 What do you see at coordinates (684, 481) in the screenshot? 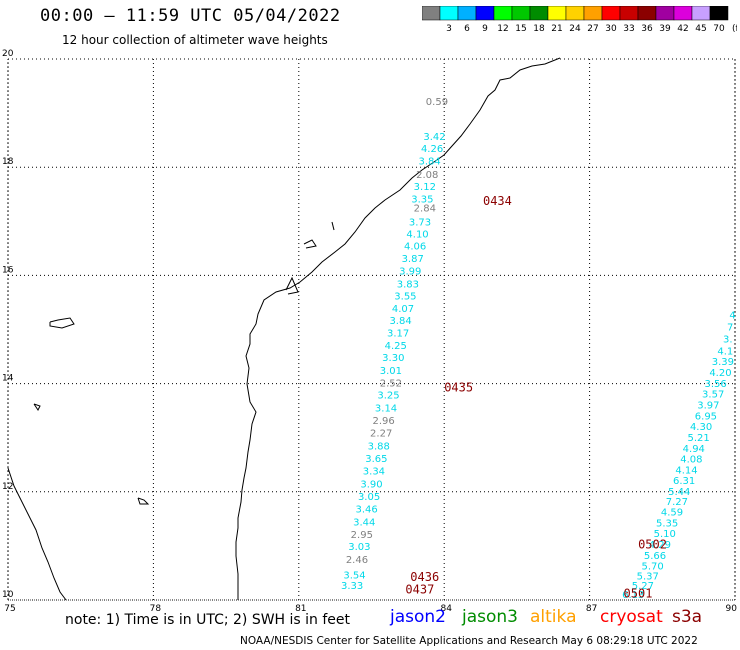
I see `wave-height-value: 6.31` at bounding box center [684, 481].